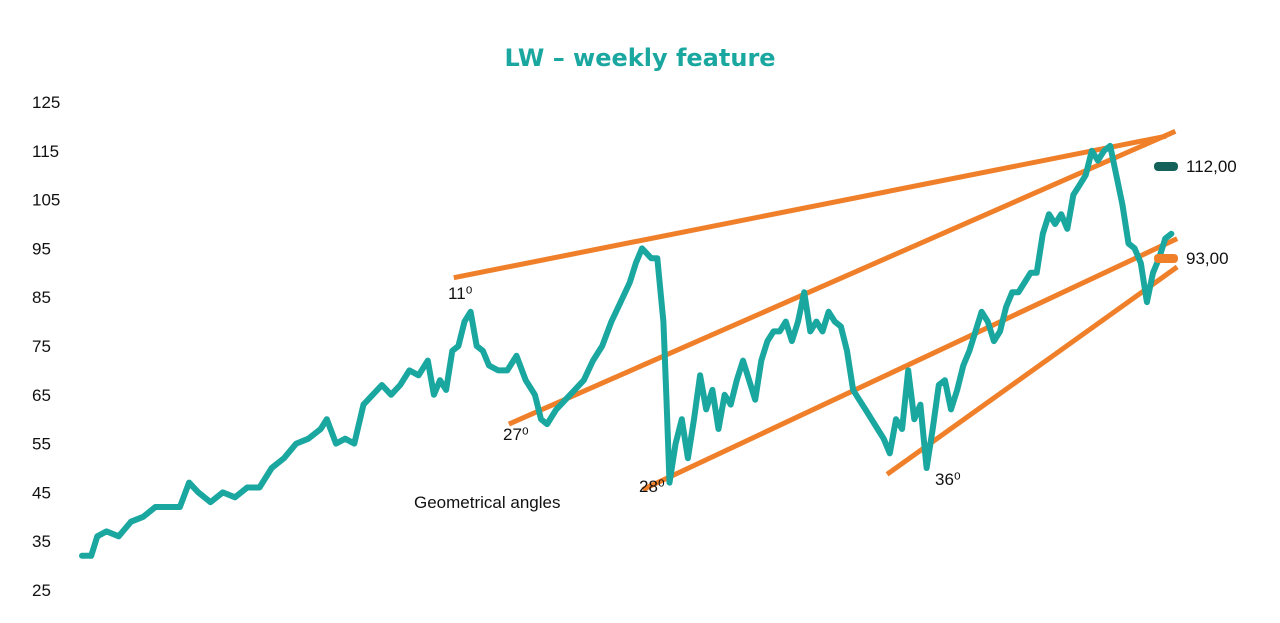 The height and width of the screenshot is (623, 1280). I want to click on y-tick-label: 55, so click(41, 444).